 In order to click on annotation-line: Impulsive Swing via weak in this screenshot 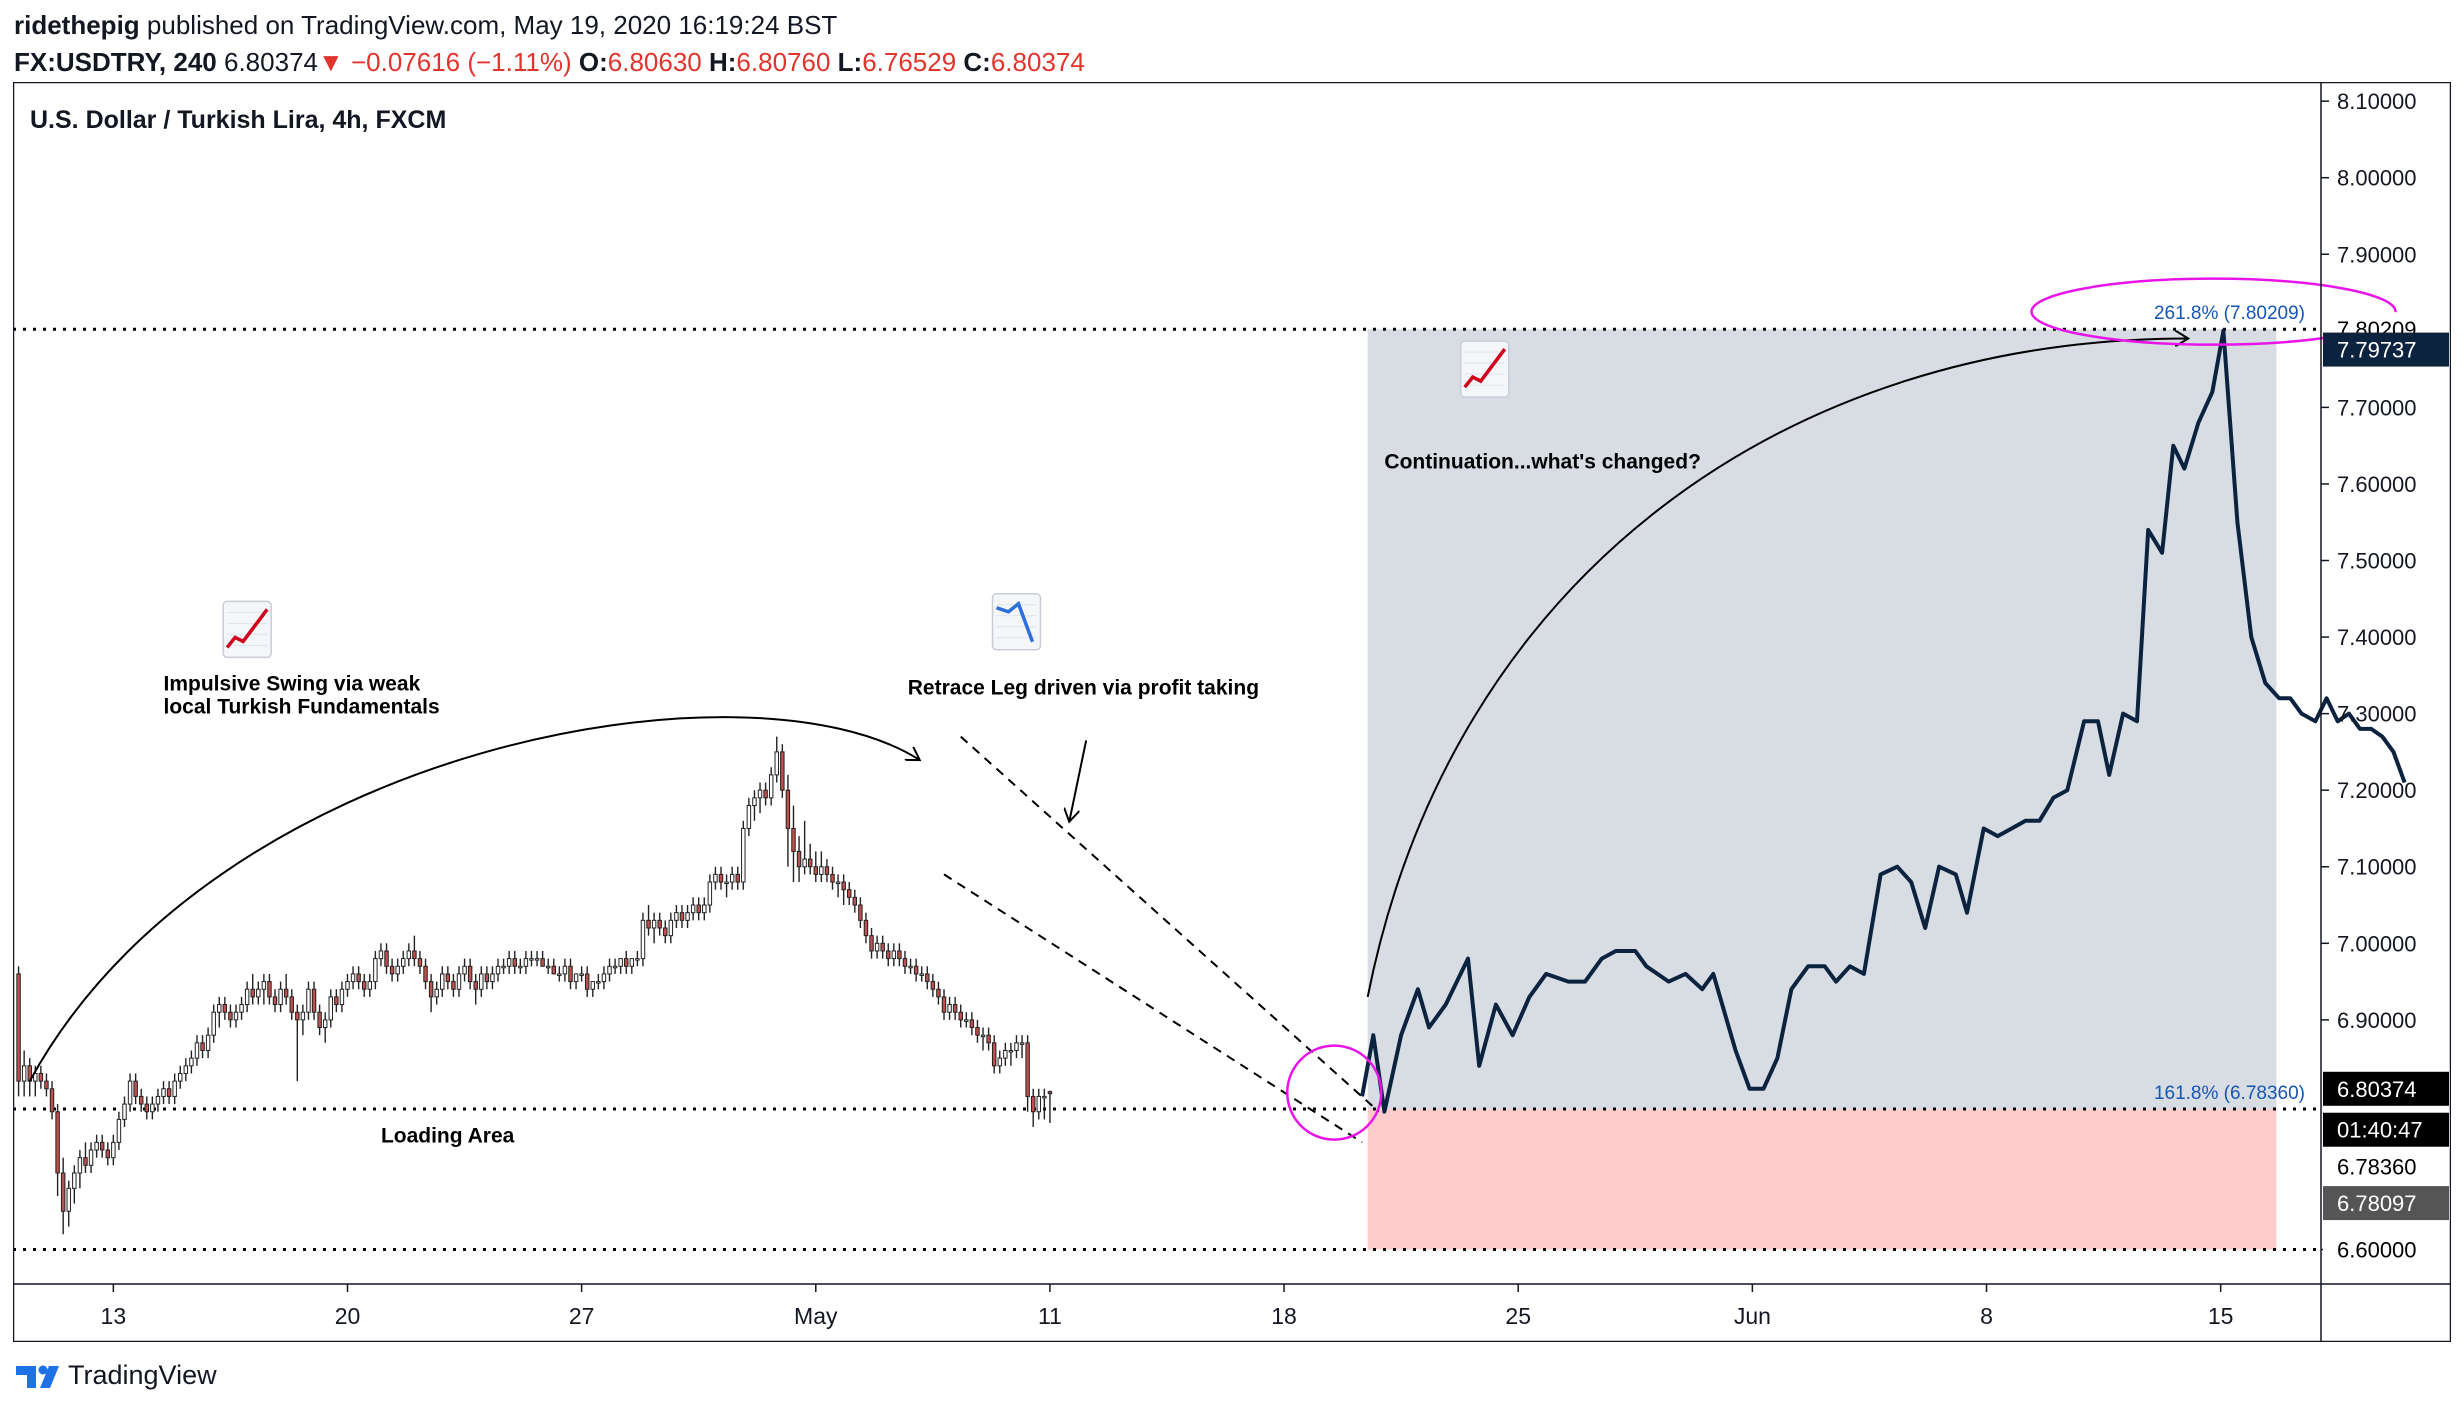, I will do `click(292, 684)`.